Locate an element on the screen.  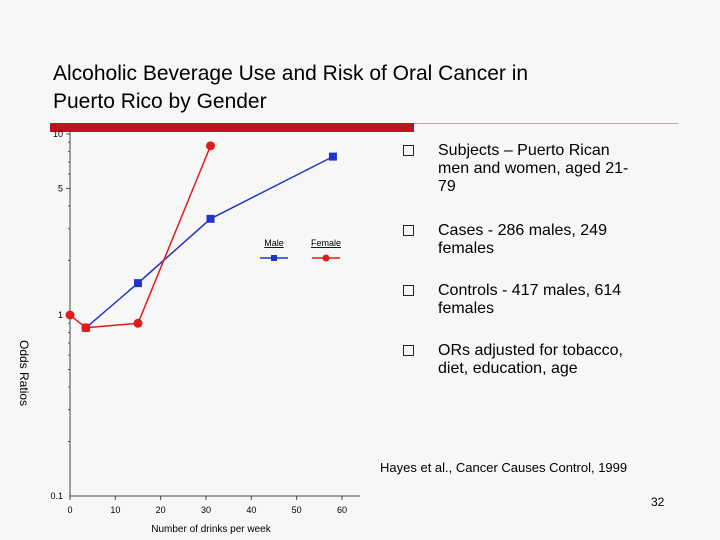
female-series-line is located at coordinates (140, 237).